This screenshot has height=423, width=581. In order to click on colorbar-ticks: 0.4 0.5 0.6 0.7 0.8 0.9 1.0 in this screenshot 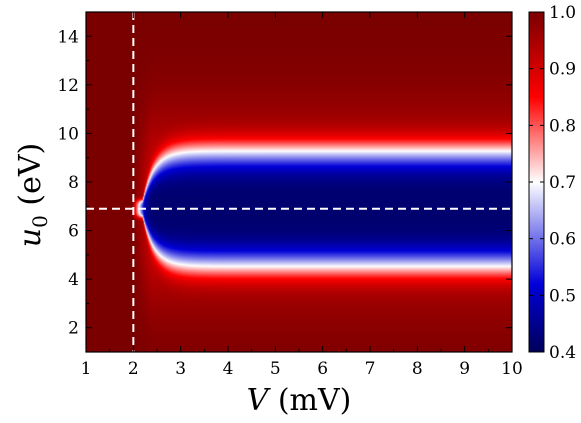, I will do `click(552, 183)`.